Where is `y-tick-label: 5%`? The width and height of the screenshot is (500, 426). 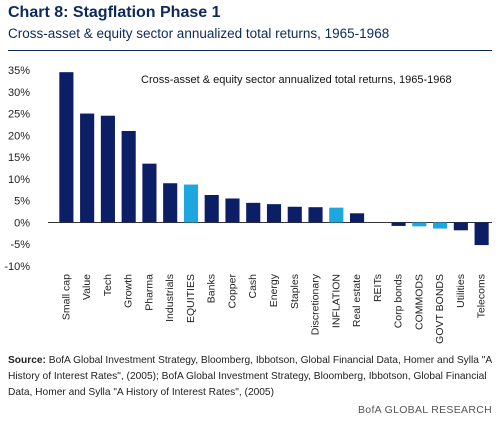 y-tick-label: 5% is located at coordinates (22, 202).